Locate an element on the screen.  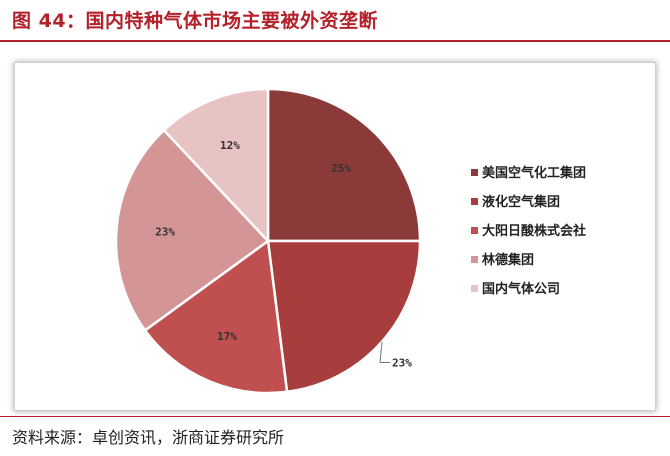
source-note: 资料来源：卓创资讯，浙商证券研究所 is located at coordinates (148, 437).